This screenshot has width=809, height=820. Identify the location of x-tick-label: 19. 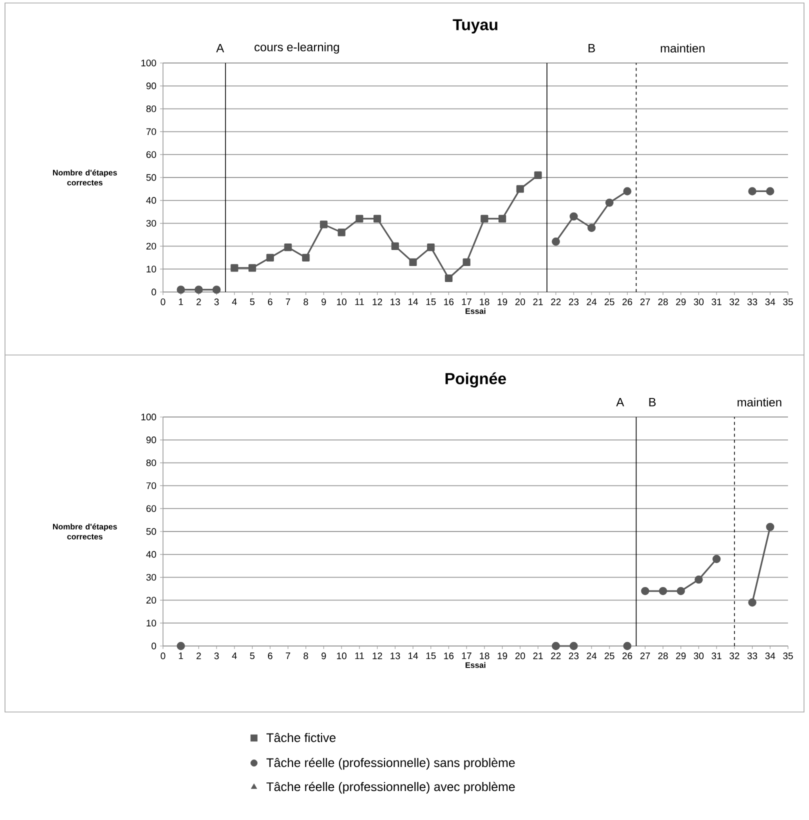
(503, 302).